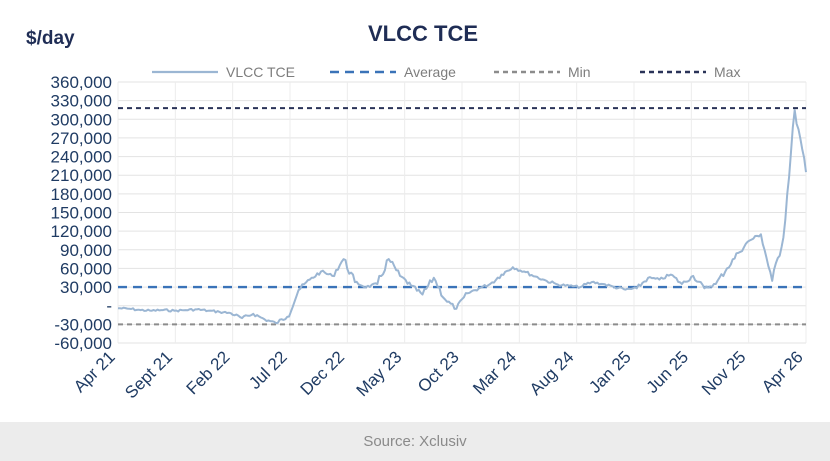 The width and height of the screenshot is (830, 461). Describe the element at coordinates (50, 38) in the screenshot. I see `y-axis-unit-label: $/day` at that location.